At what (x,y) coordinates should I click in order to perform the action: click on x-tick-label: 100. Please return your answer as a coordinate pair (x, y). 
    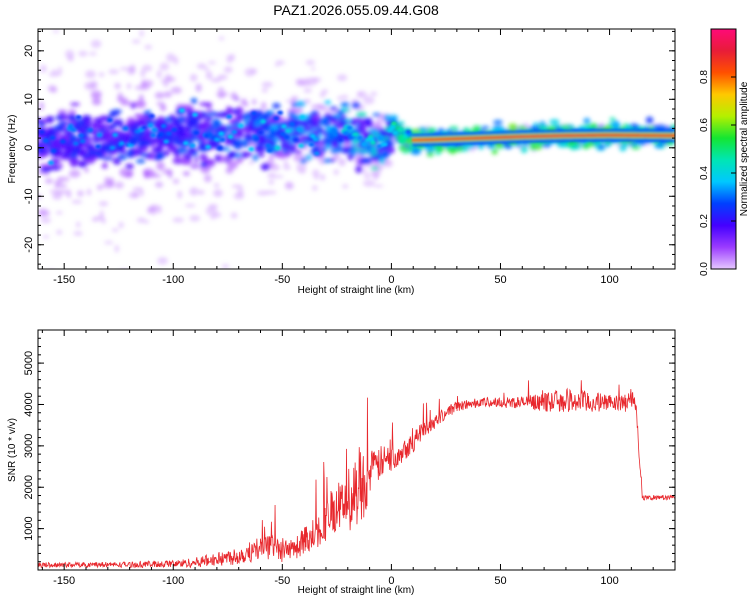
    Looking at the image, I should click on (609, 280).